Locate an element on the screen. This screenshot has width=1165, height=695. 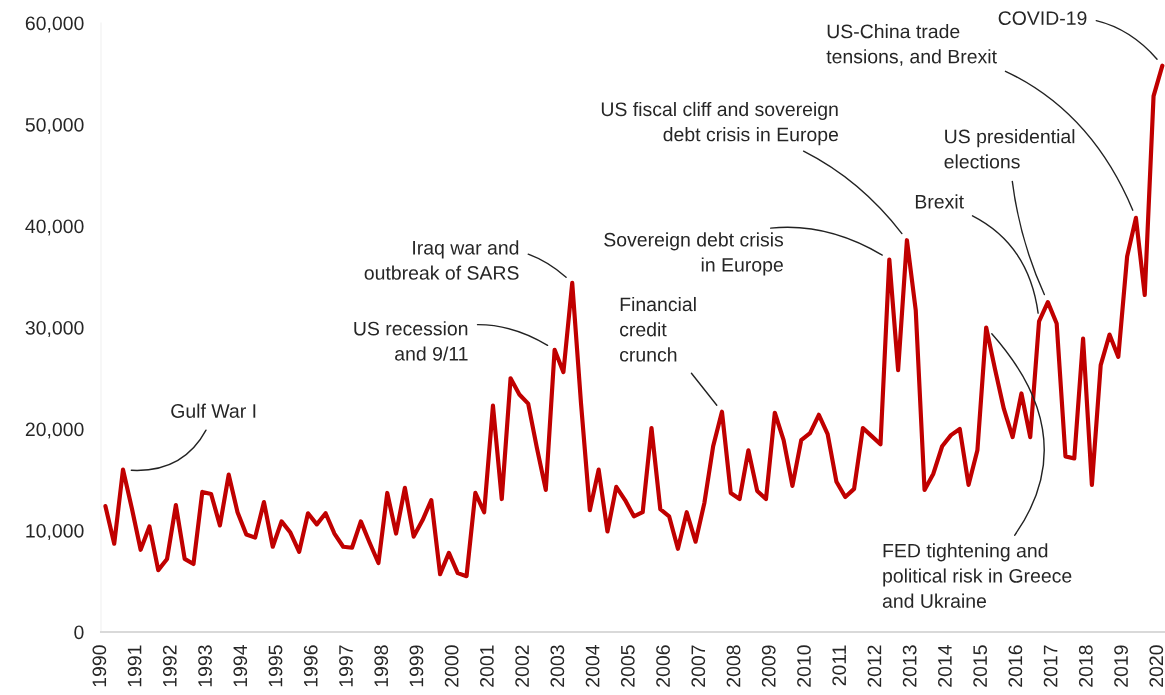
annotation: US presidential elections is located at coordinates (1009, 149).